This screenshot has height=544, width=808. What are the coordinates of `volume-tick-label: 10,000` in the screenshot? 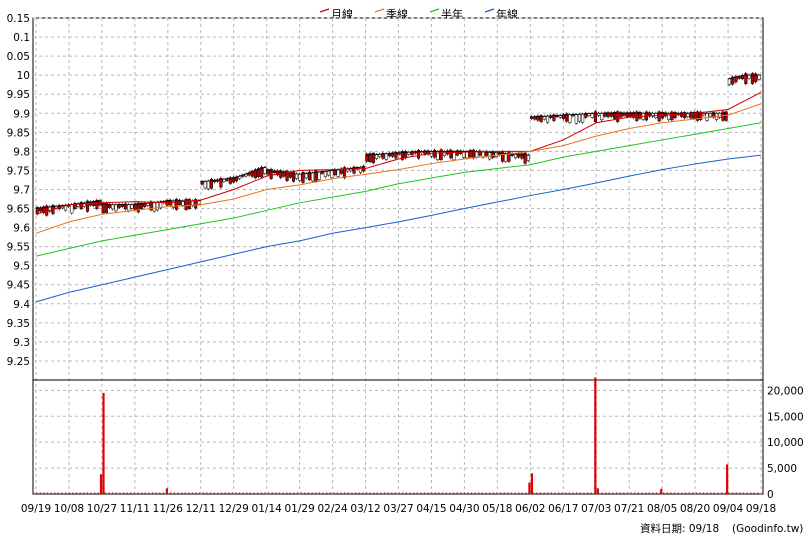 It's located at (785, 443).